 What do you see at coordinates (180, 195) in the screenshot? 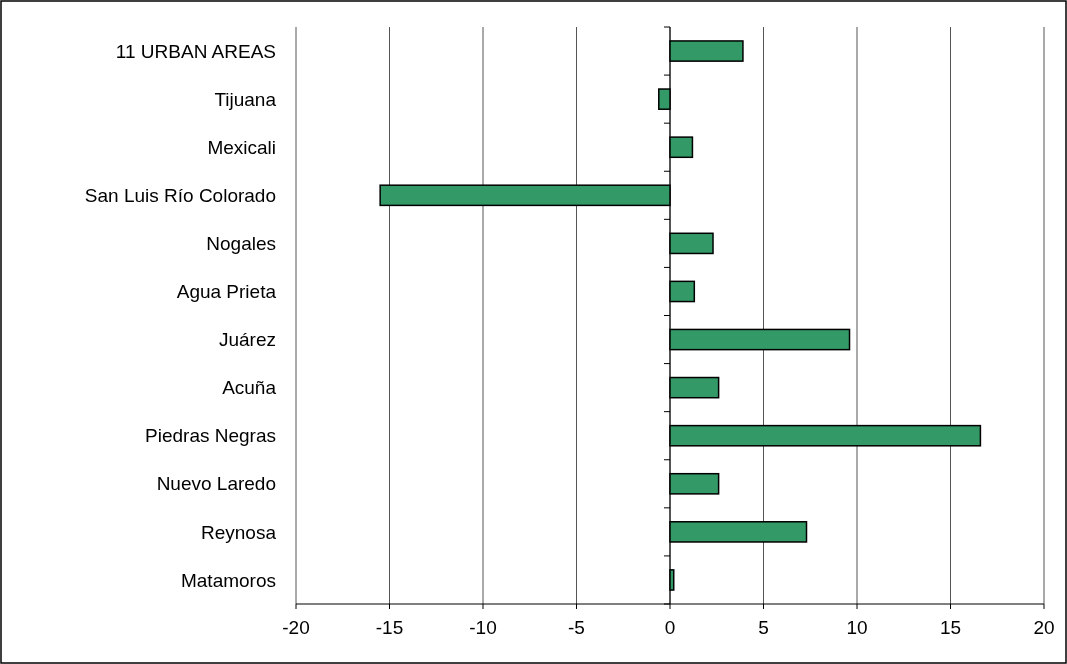
I see `y-tick-label: San Luis Río Colorado` at bounding box center [180, 195].